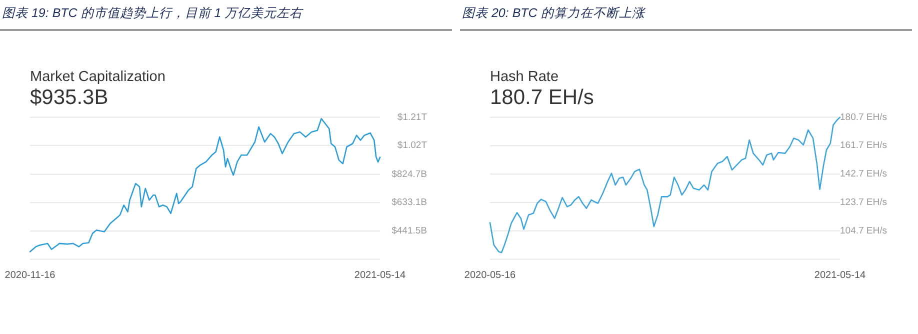 Image resolution: width=918 pixels, height=334 pixels. Describe the element at coordinates (864, 202) in the screenshot. I see `y-tick-label: 123.7 EH/s` at that location.